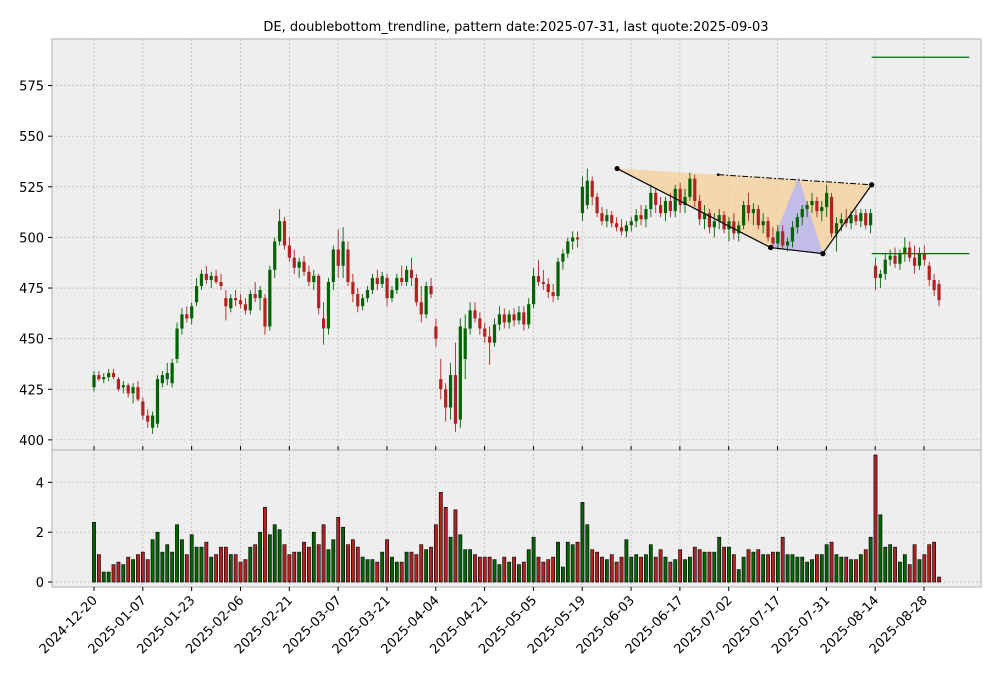 This screenshot has width=1001, height=678. I want to click on price-tick-label: 550, so click(31, 137).